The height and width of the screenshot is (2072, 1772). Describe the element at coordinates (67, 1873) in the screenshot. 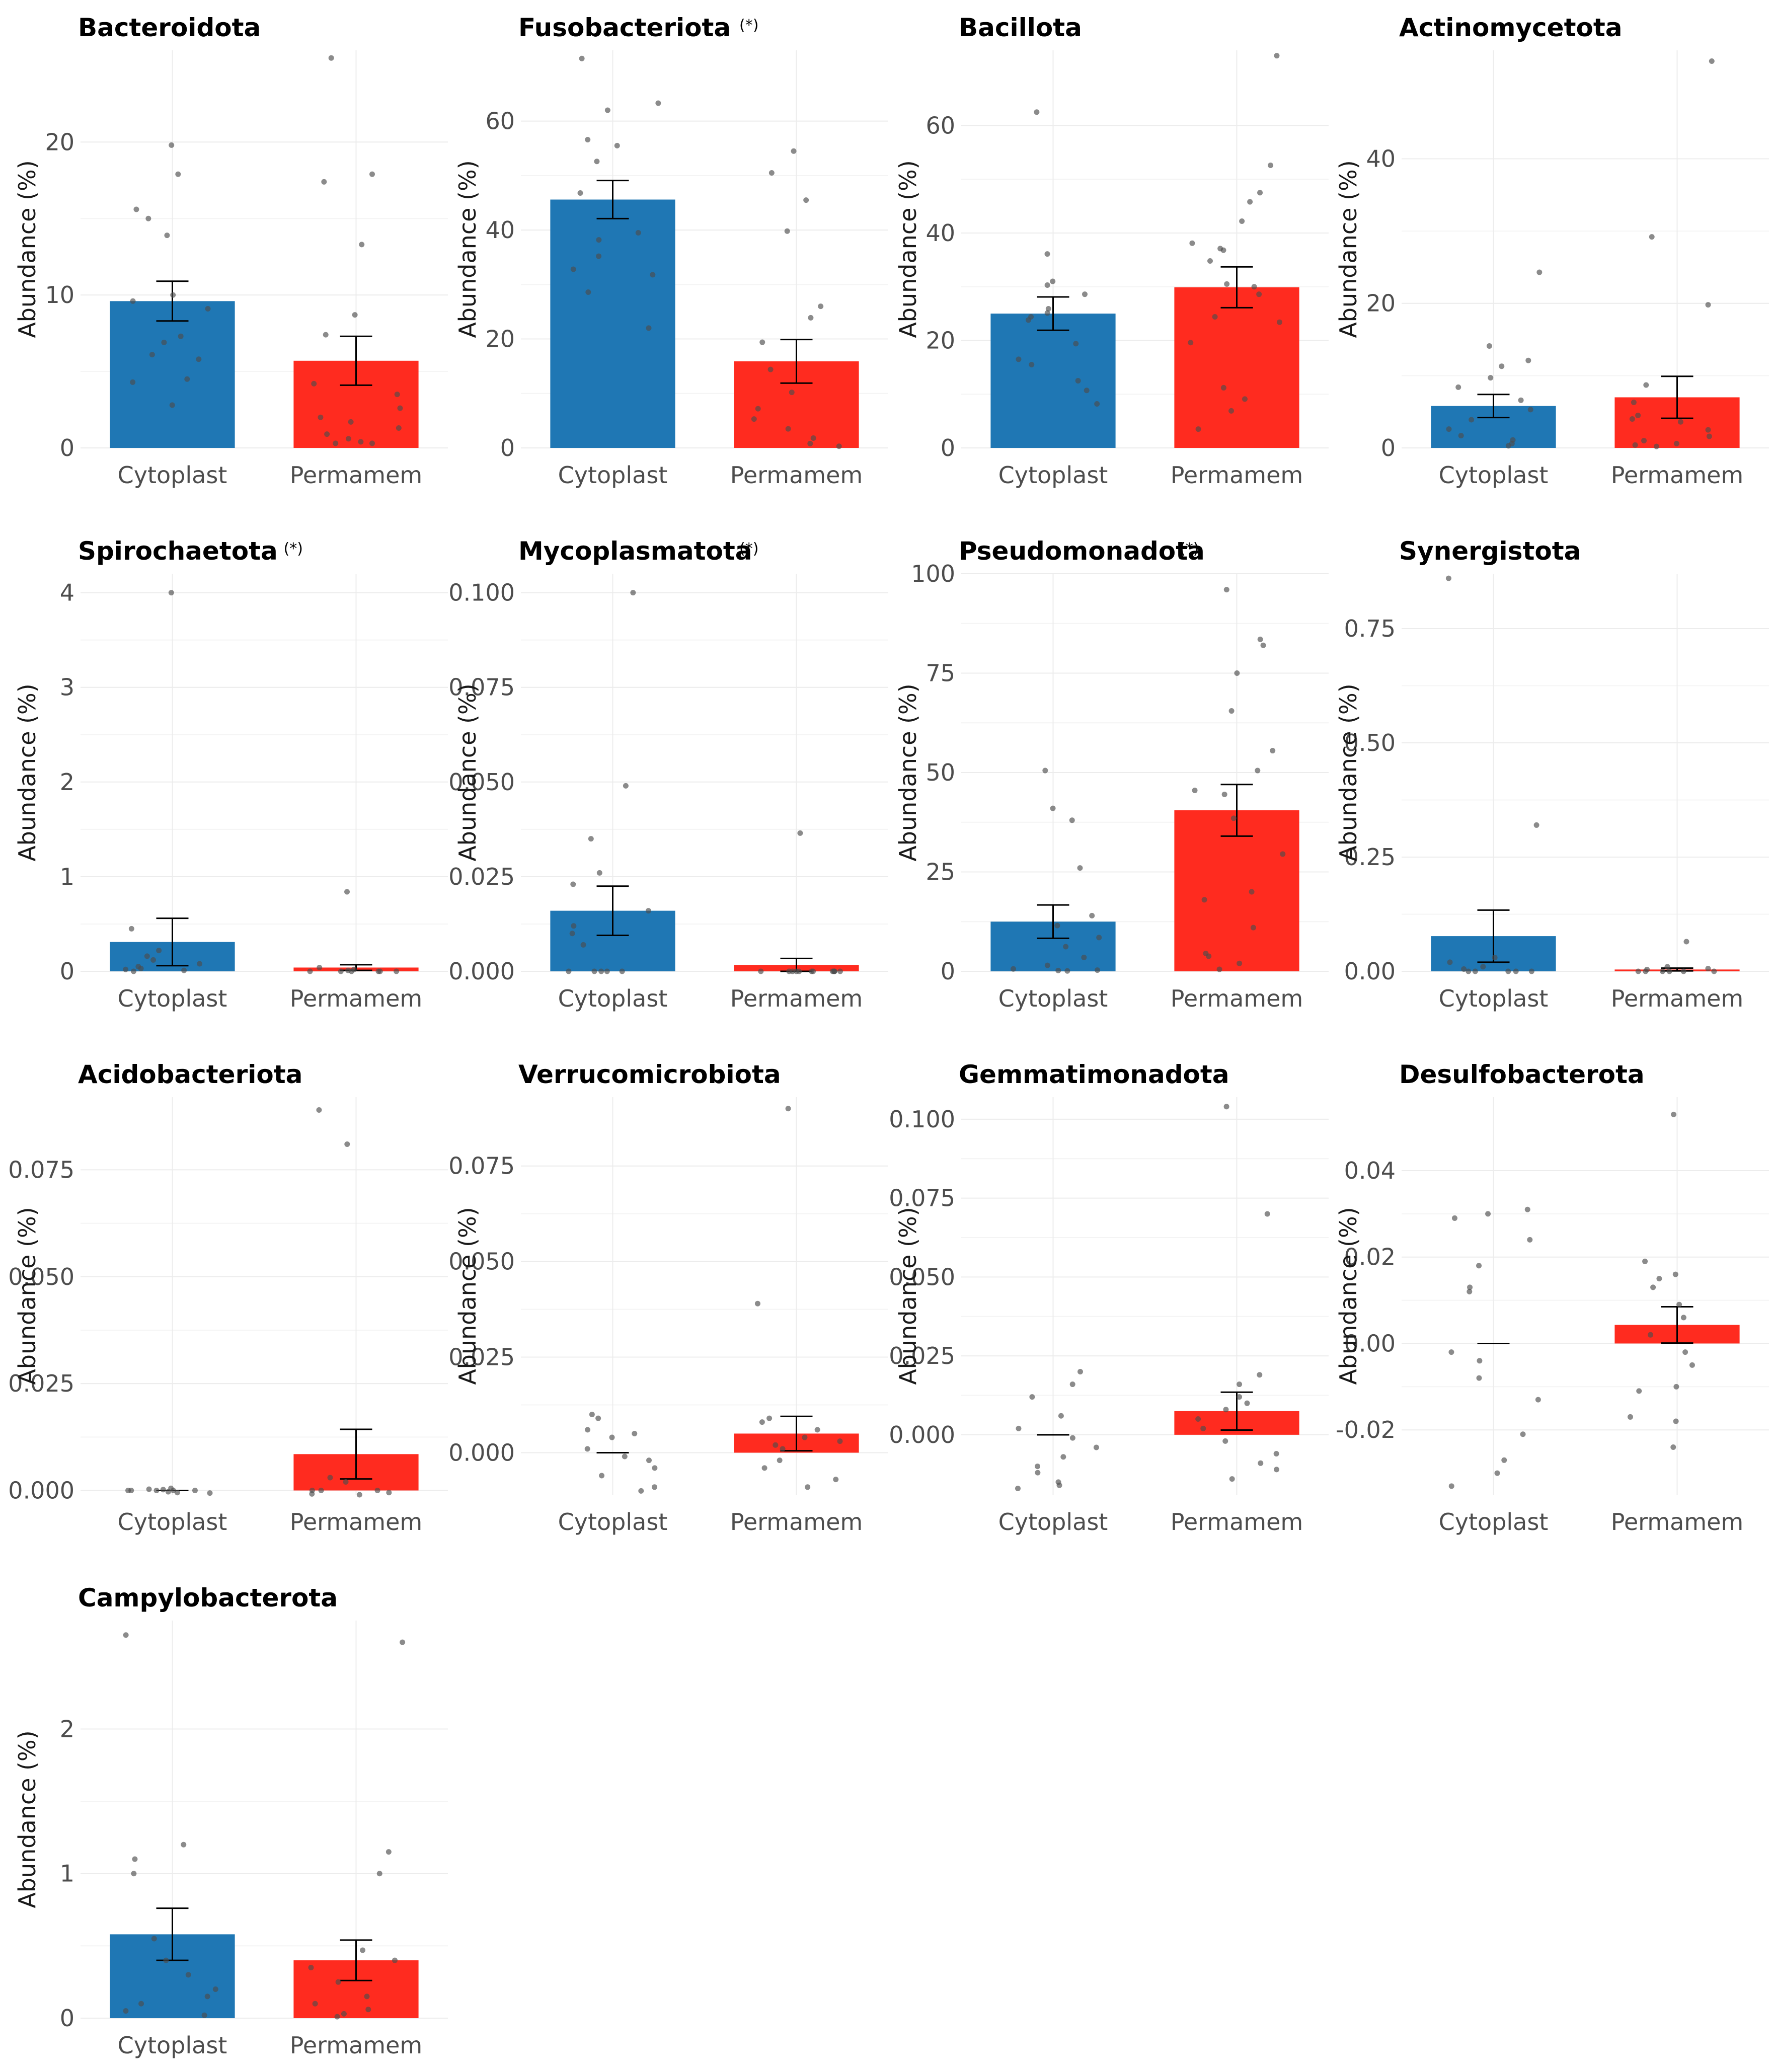

I see `y-tick-label: 1` at that location.